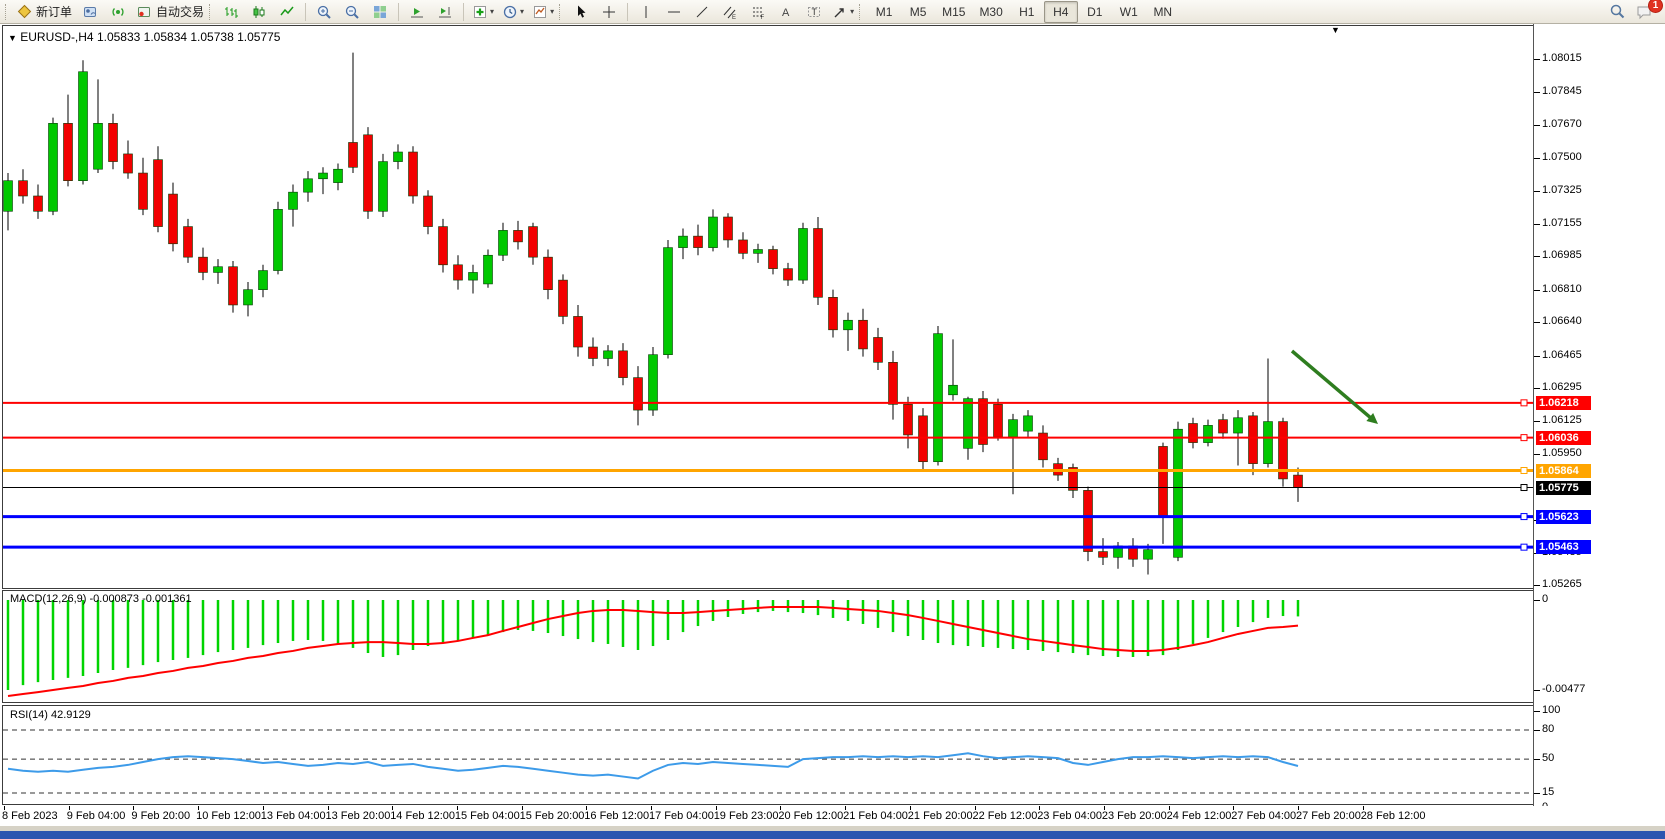 The image size is (1665, 839). I want to click on horizontal-line-tool-button, so click(674, 12).